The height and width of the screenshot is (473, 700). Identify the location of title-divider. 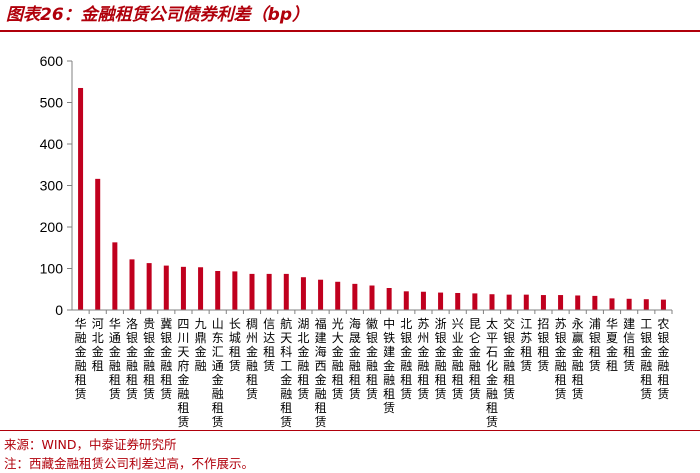
(350, 31).